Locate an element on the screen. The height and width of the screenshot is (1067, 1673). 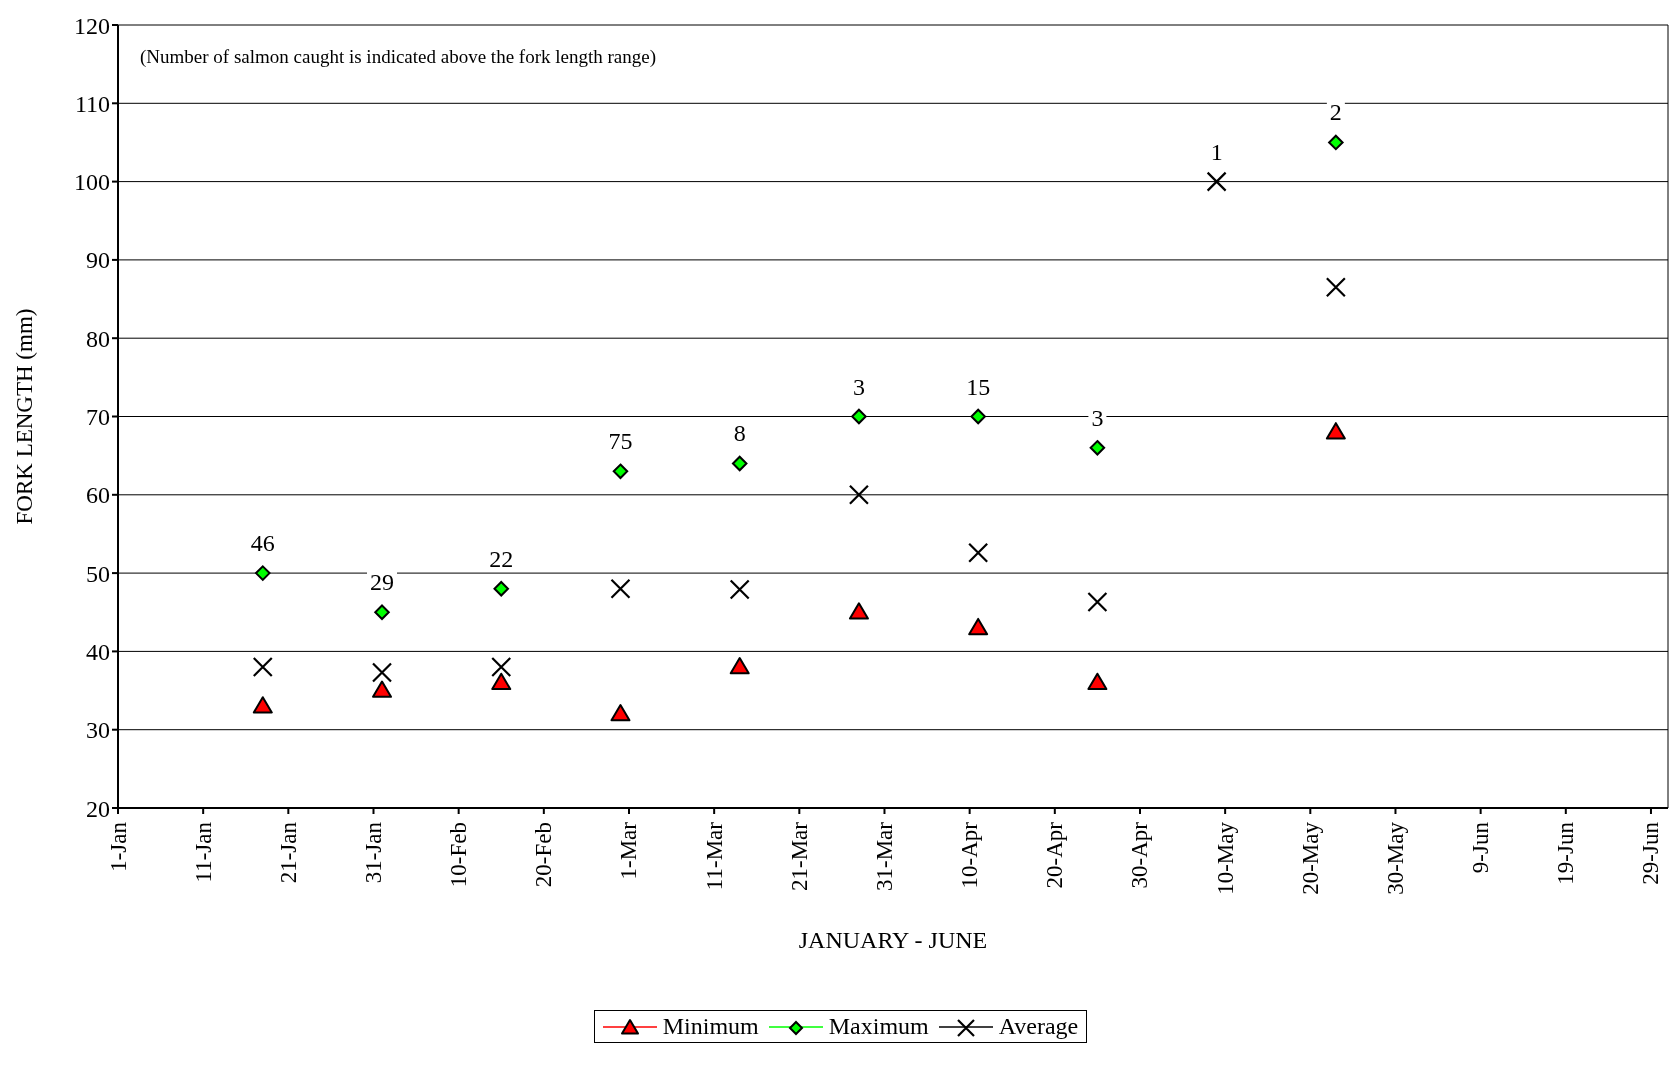
x-tick-label: 10-May is located at coordinates (1225, 858).